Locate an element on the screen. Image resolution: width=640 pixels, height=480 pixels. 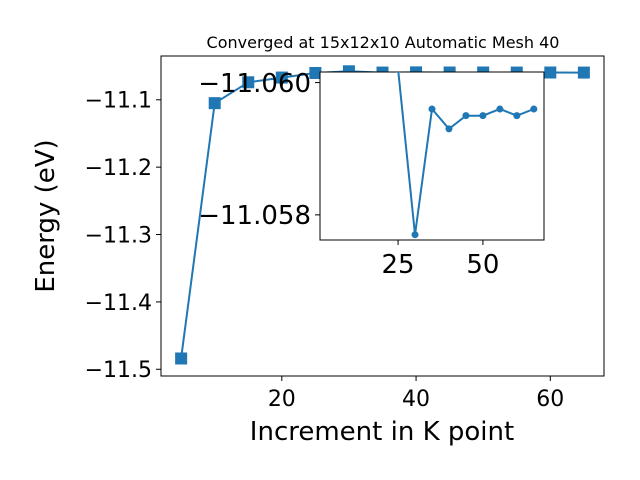
x-tick-label: 40 is located at coordinates (416, 399).